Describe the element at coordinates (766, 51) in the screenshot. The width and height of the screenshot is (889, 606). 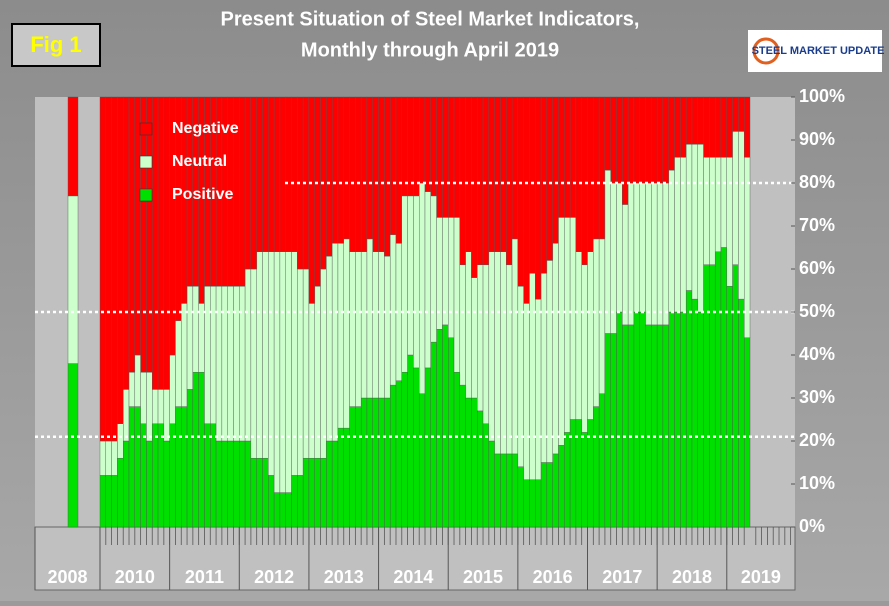
I see `logo-icon` at that location.